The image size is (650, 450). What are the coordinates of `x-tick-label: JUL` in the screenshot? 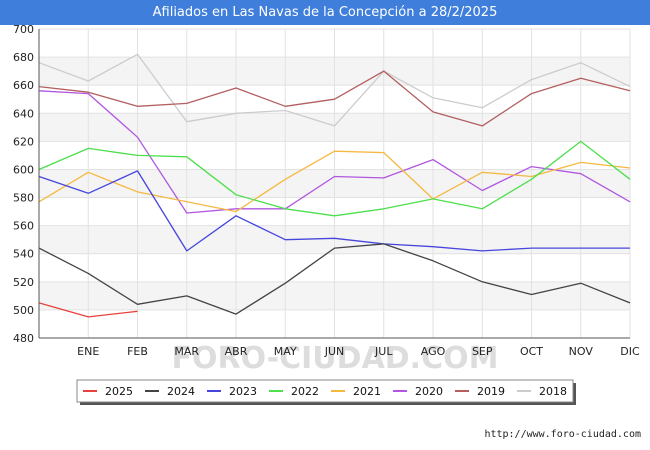 It's located at (383, 351).